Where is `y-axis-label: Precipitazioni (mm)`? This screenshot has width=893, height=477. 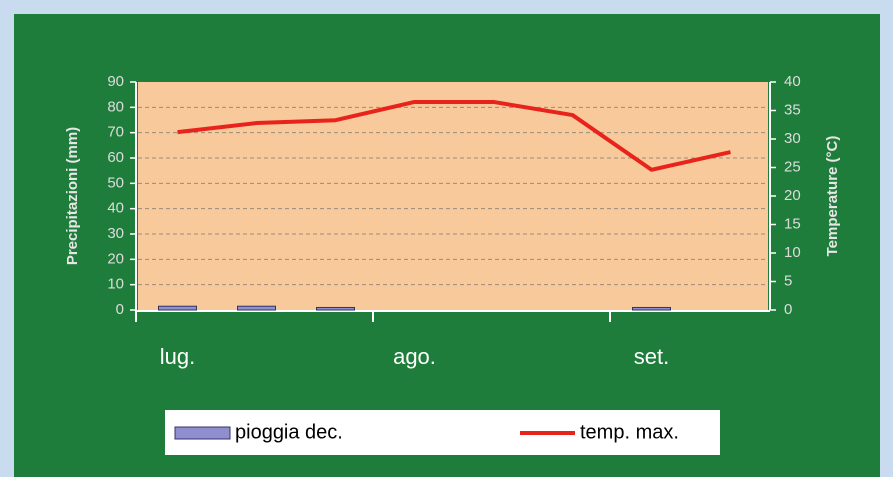 y-axis-label: Precipitazioni (mm) is located at coordinates (72, 196).